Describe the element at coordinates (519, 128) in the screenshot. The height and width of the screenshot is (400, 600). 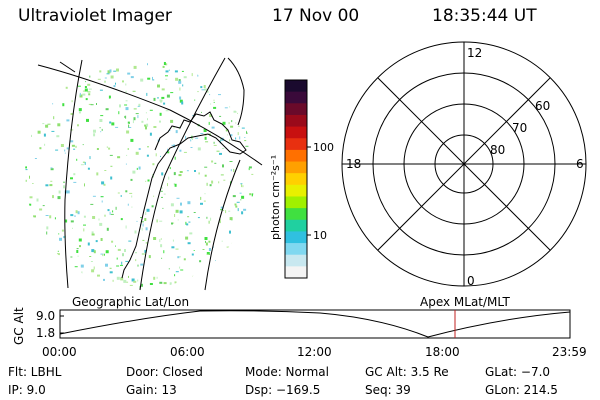
I see `mlat-label-70: 70` at that location.